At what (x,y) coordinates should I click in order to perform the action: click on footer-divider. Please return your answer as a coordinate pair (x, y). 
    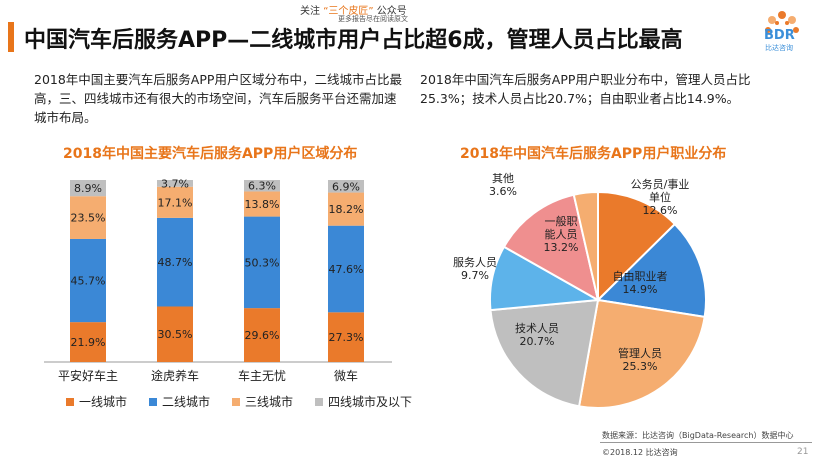
    Looking at the image, I should click on (706, 442).